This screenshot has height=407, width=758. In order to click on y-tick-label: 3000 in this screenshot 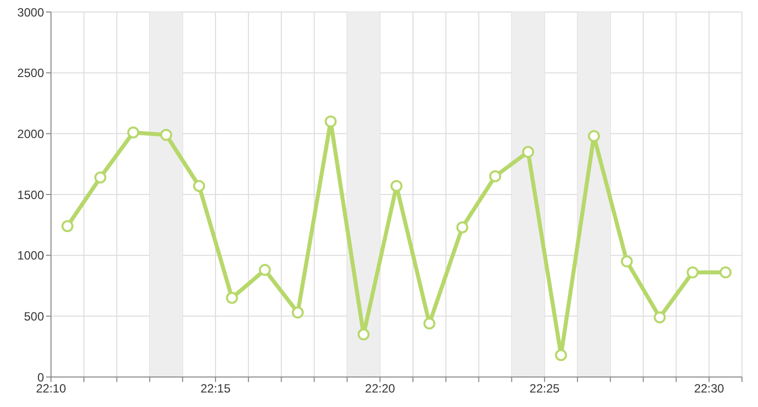, I will do `click(30, 12)`.